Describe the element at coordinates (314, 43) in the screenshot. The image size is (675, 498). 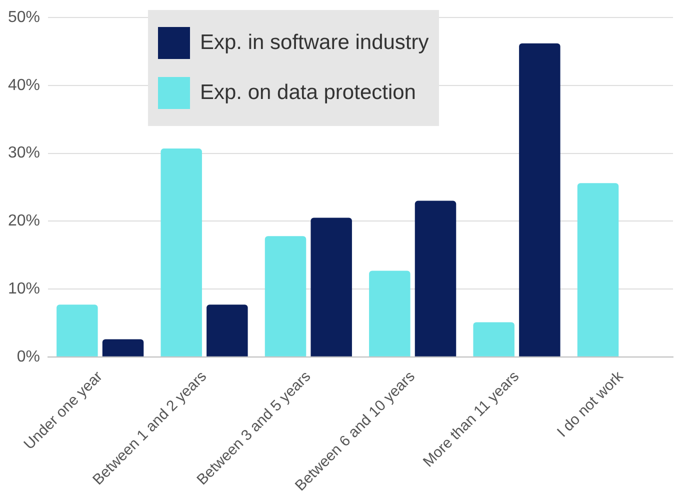
I see `legend-label: Exp. in software industry` at that location.